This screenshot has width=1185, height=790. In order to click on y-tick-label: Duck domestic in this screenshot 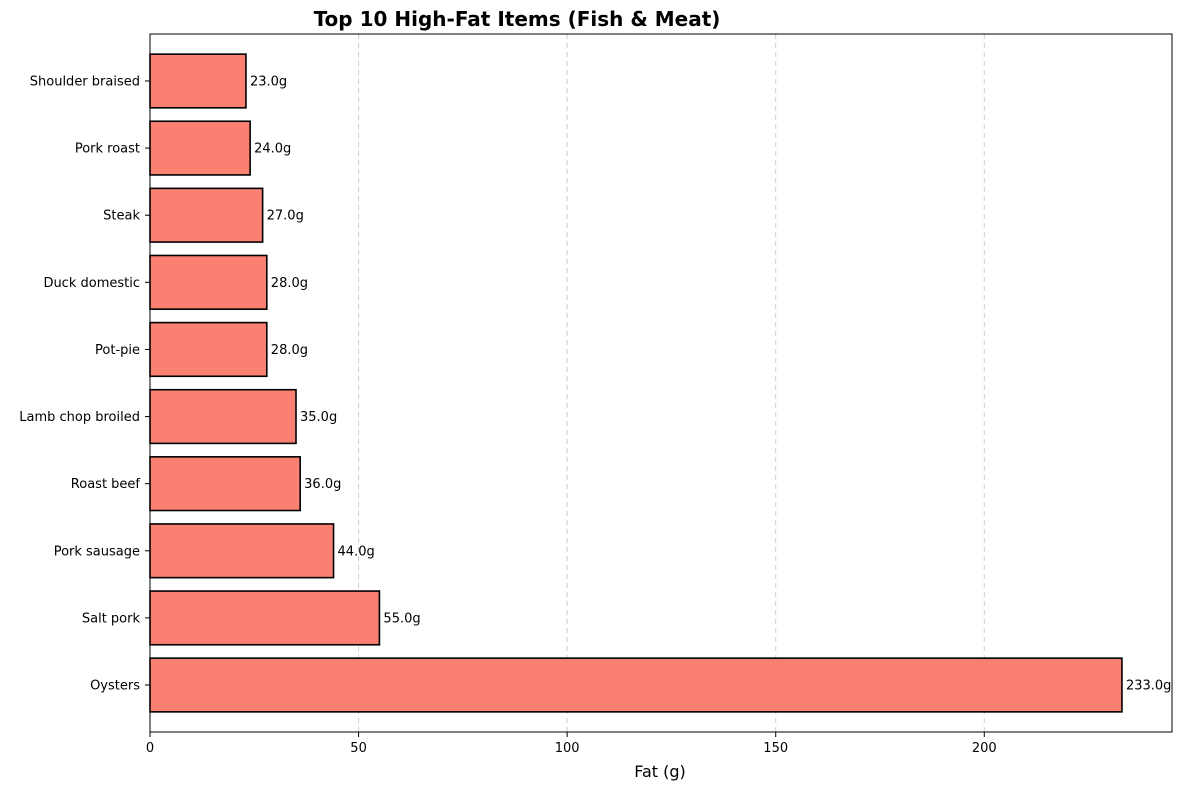, I will do `click(91, 283)`.